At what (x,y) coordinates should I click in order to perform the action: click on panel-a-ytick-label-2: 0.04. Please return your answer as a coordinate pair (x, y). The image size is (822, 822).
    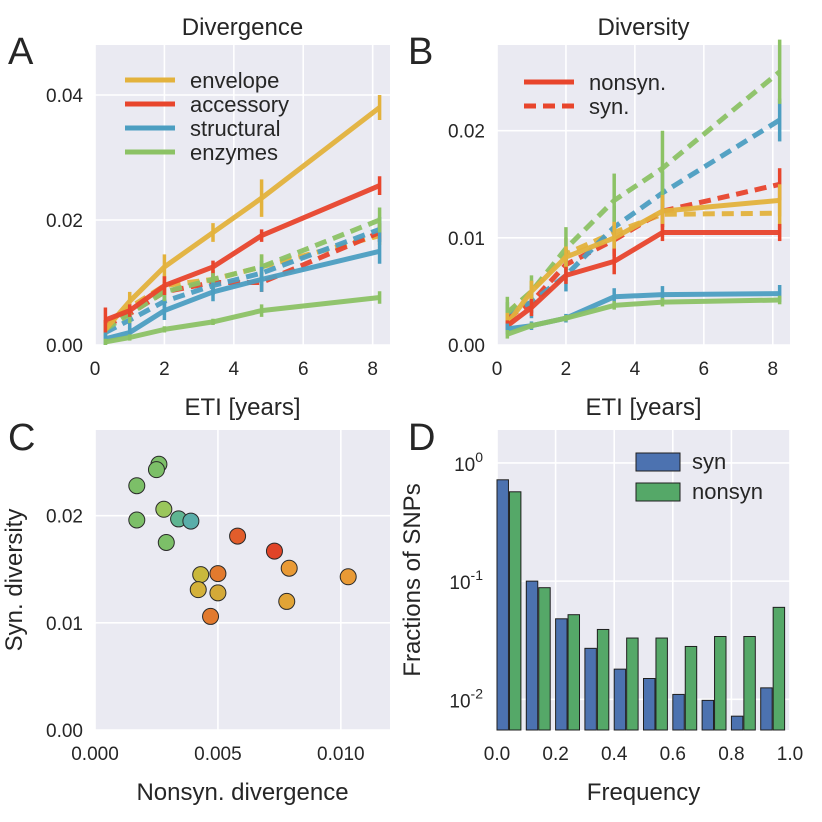
    Looking at the image, I should click on (64, 96).